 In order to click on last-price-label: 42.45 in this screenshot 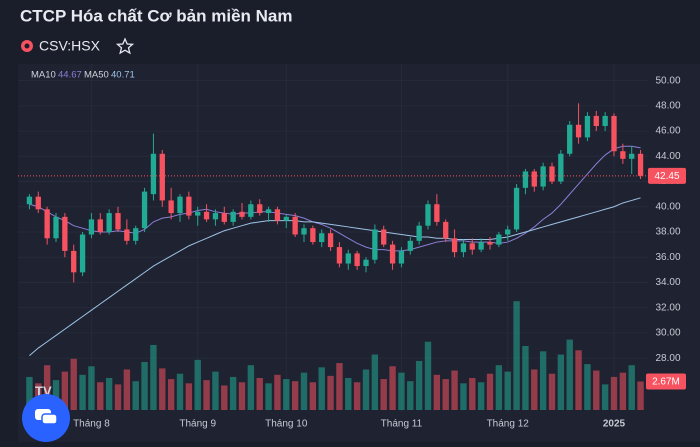, I will do `click(666, 176)`.